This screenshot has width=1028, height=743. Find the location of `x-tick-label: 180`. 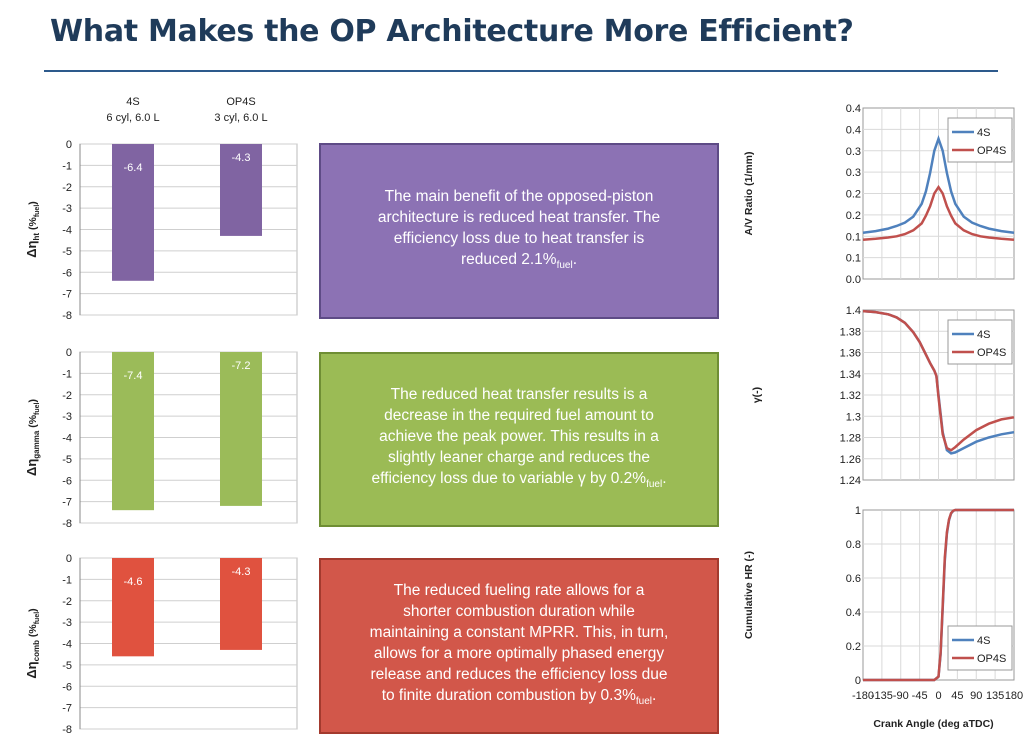

x-tick-label: 180 is located at coordinates (1014, 696).